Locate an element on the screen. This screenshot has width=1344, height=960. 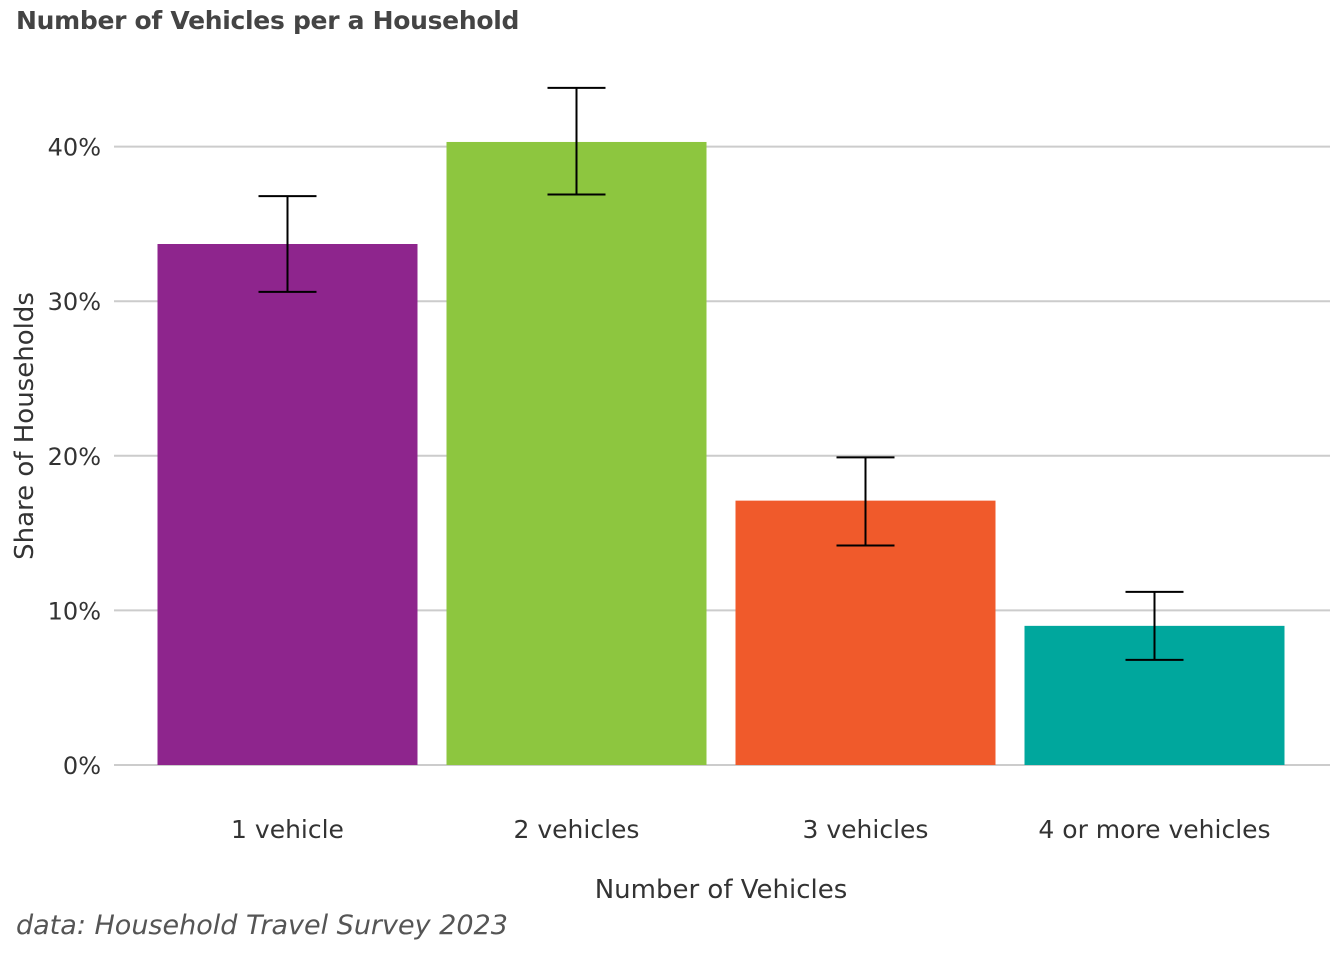
data-source-caption: data: Household Travel Survey 2023 is located at coordinates (262, 925).